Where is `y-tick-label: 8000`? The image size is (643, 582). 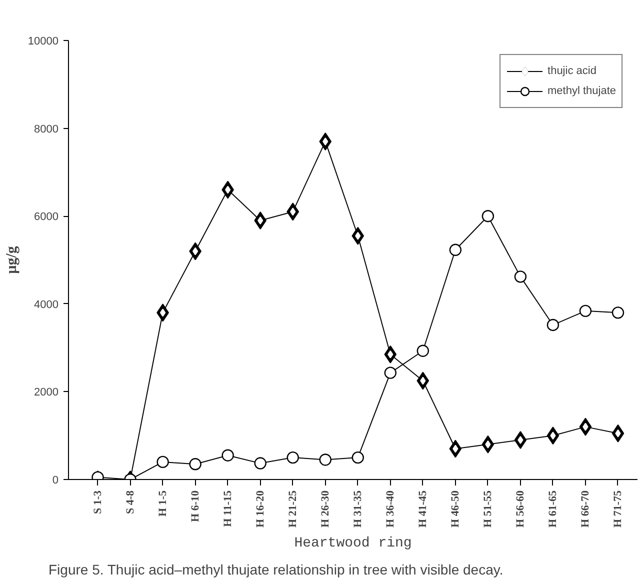 y-tick-label: 8000 is located at coordinates (46, 129).